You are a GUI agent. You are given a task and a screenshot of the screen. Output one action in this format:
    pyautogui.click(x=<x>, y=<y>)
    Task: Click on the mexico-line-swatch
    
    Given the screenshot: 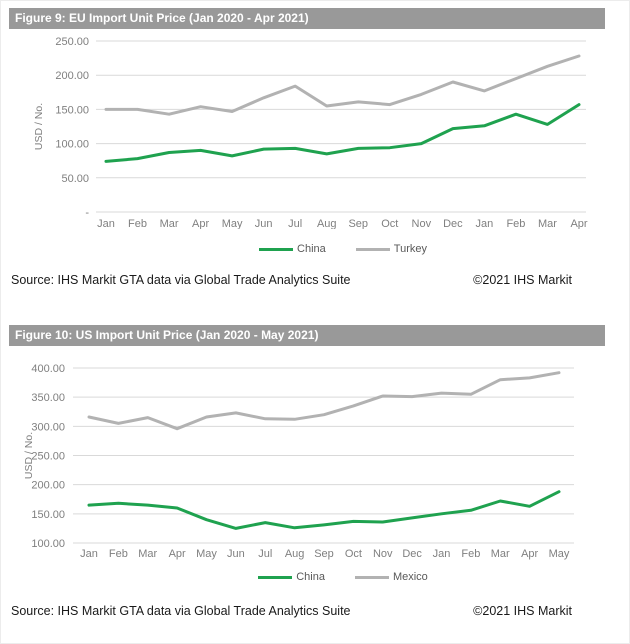 What is the action you would take?
    pyautogui.click(x=371, y=577)
    